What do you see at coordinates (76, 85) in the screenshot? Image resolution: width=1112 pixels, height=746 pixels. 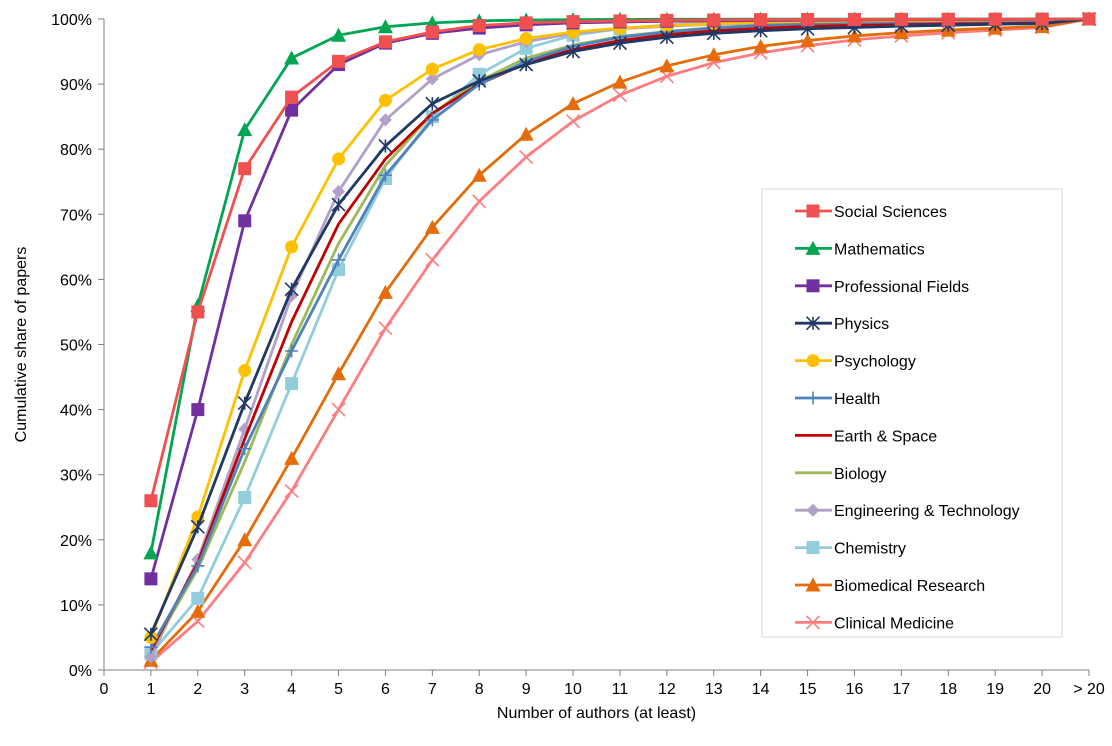 I see `y-tick-label: 90%` at bounding box center [76, 85].